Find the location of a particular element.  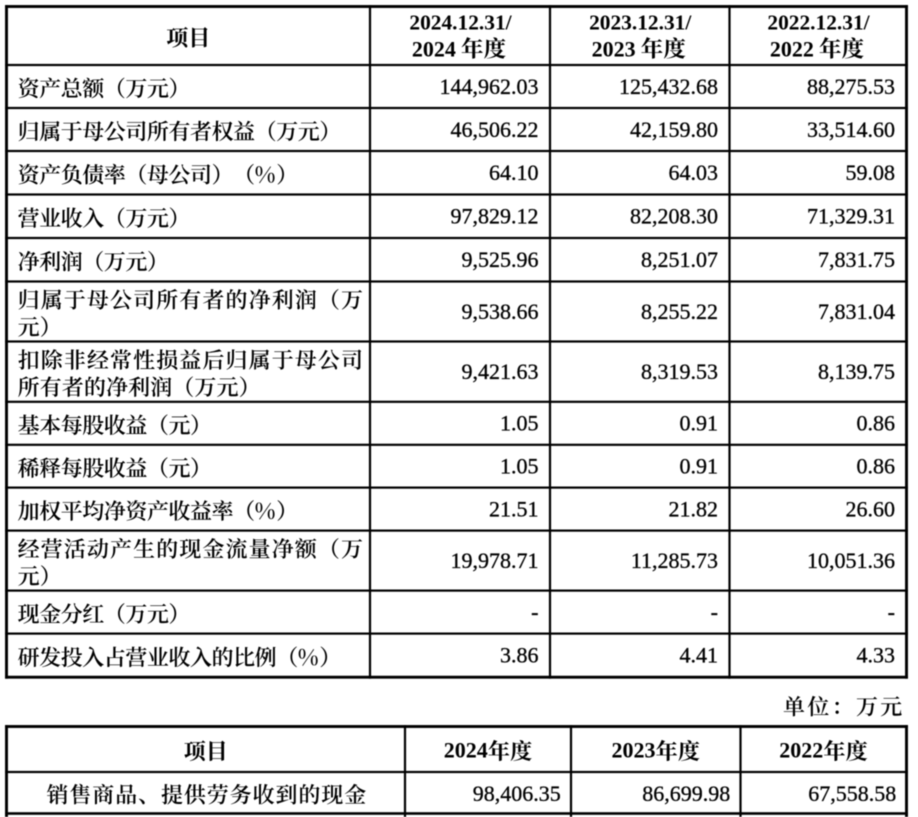

svg-text: 4.33 is located at coordinates (876, 655).